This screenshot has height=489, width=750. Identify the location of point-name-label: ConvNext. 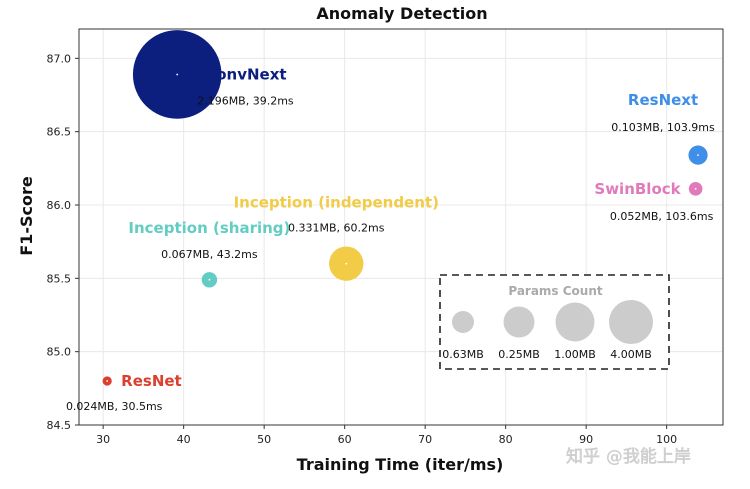
(245, 74).